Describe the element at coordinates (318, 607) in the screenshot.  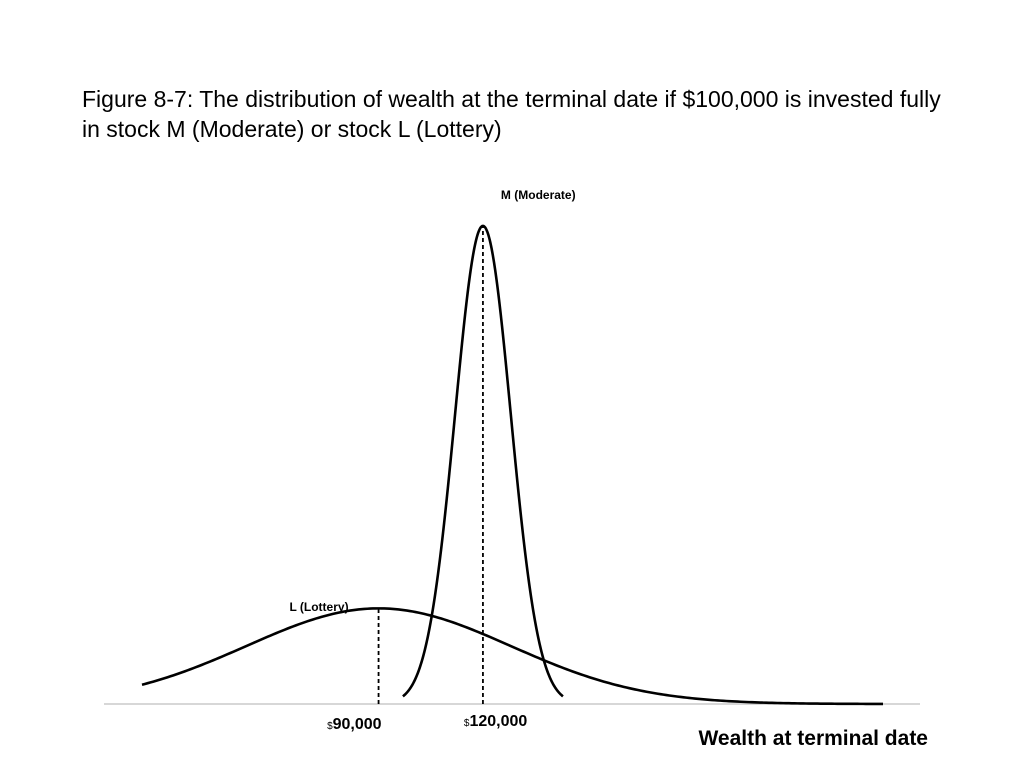
I see `lottery-series-label: L (Lottery)` at that location.